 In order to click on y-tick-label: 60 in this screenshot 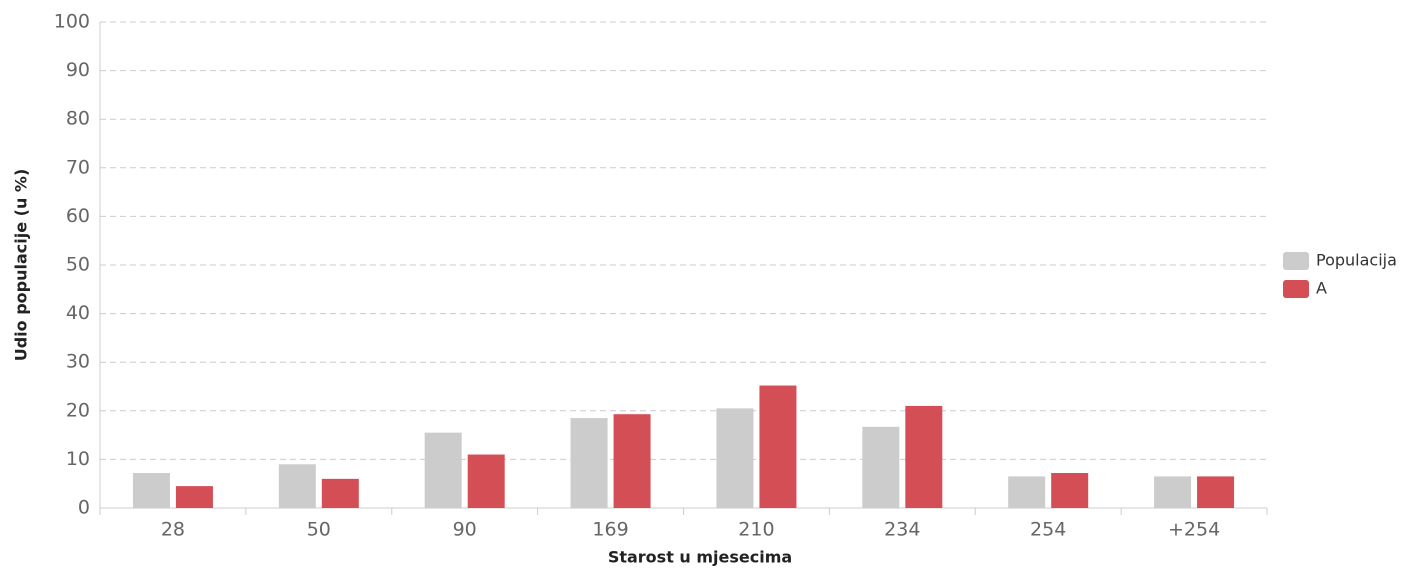, I will do `click(78, 216)`.